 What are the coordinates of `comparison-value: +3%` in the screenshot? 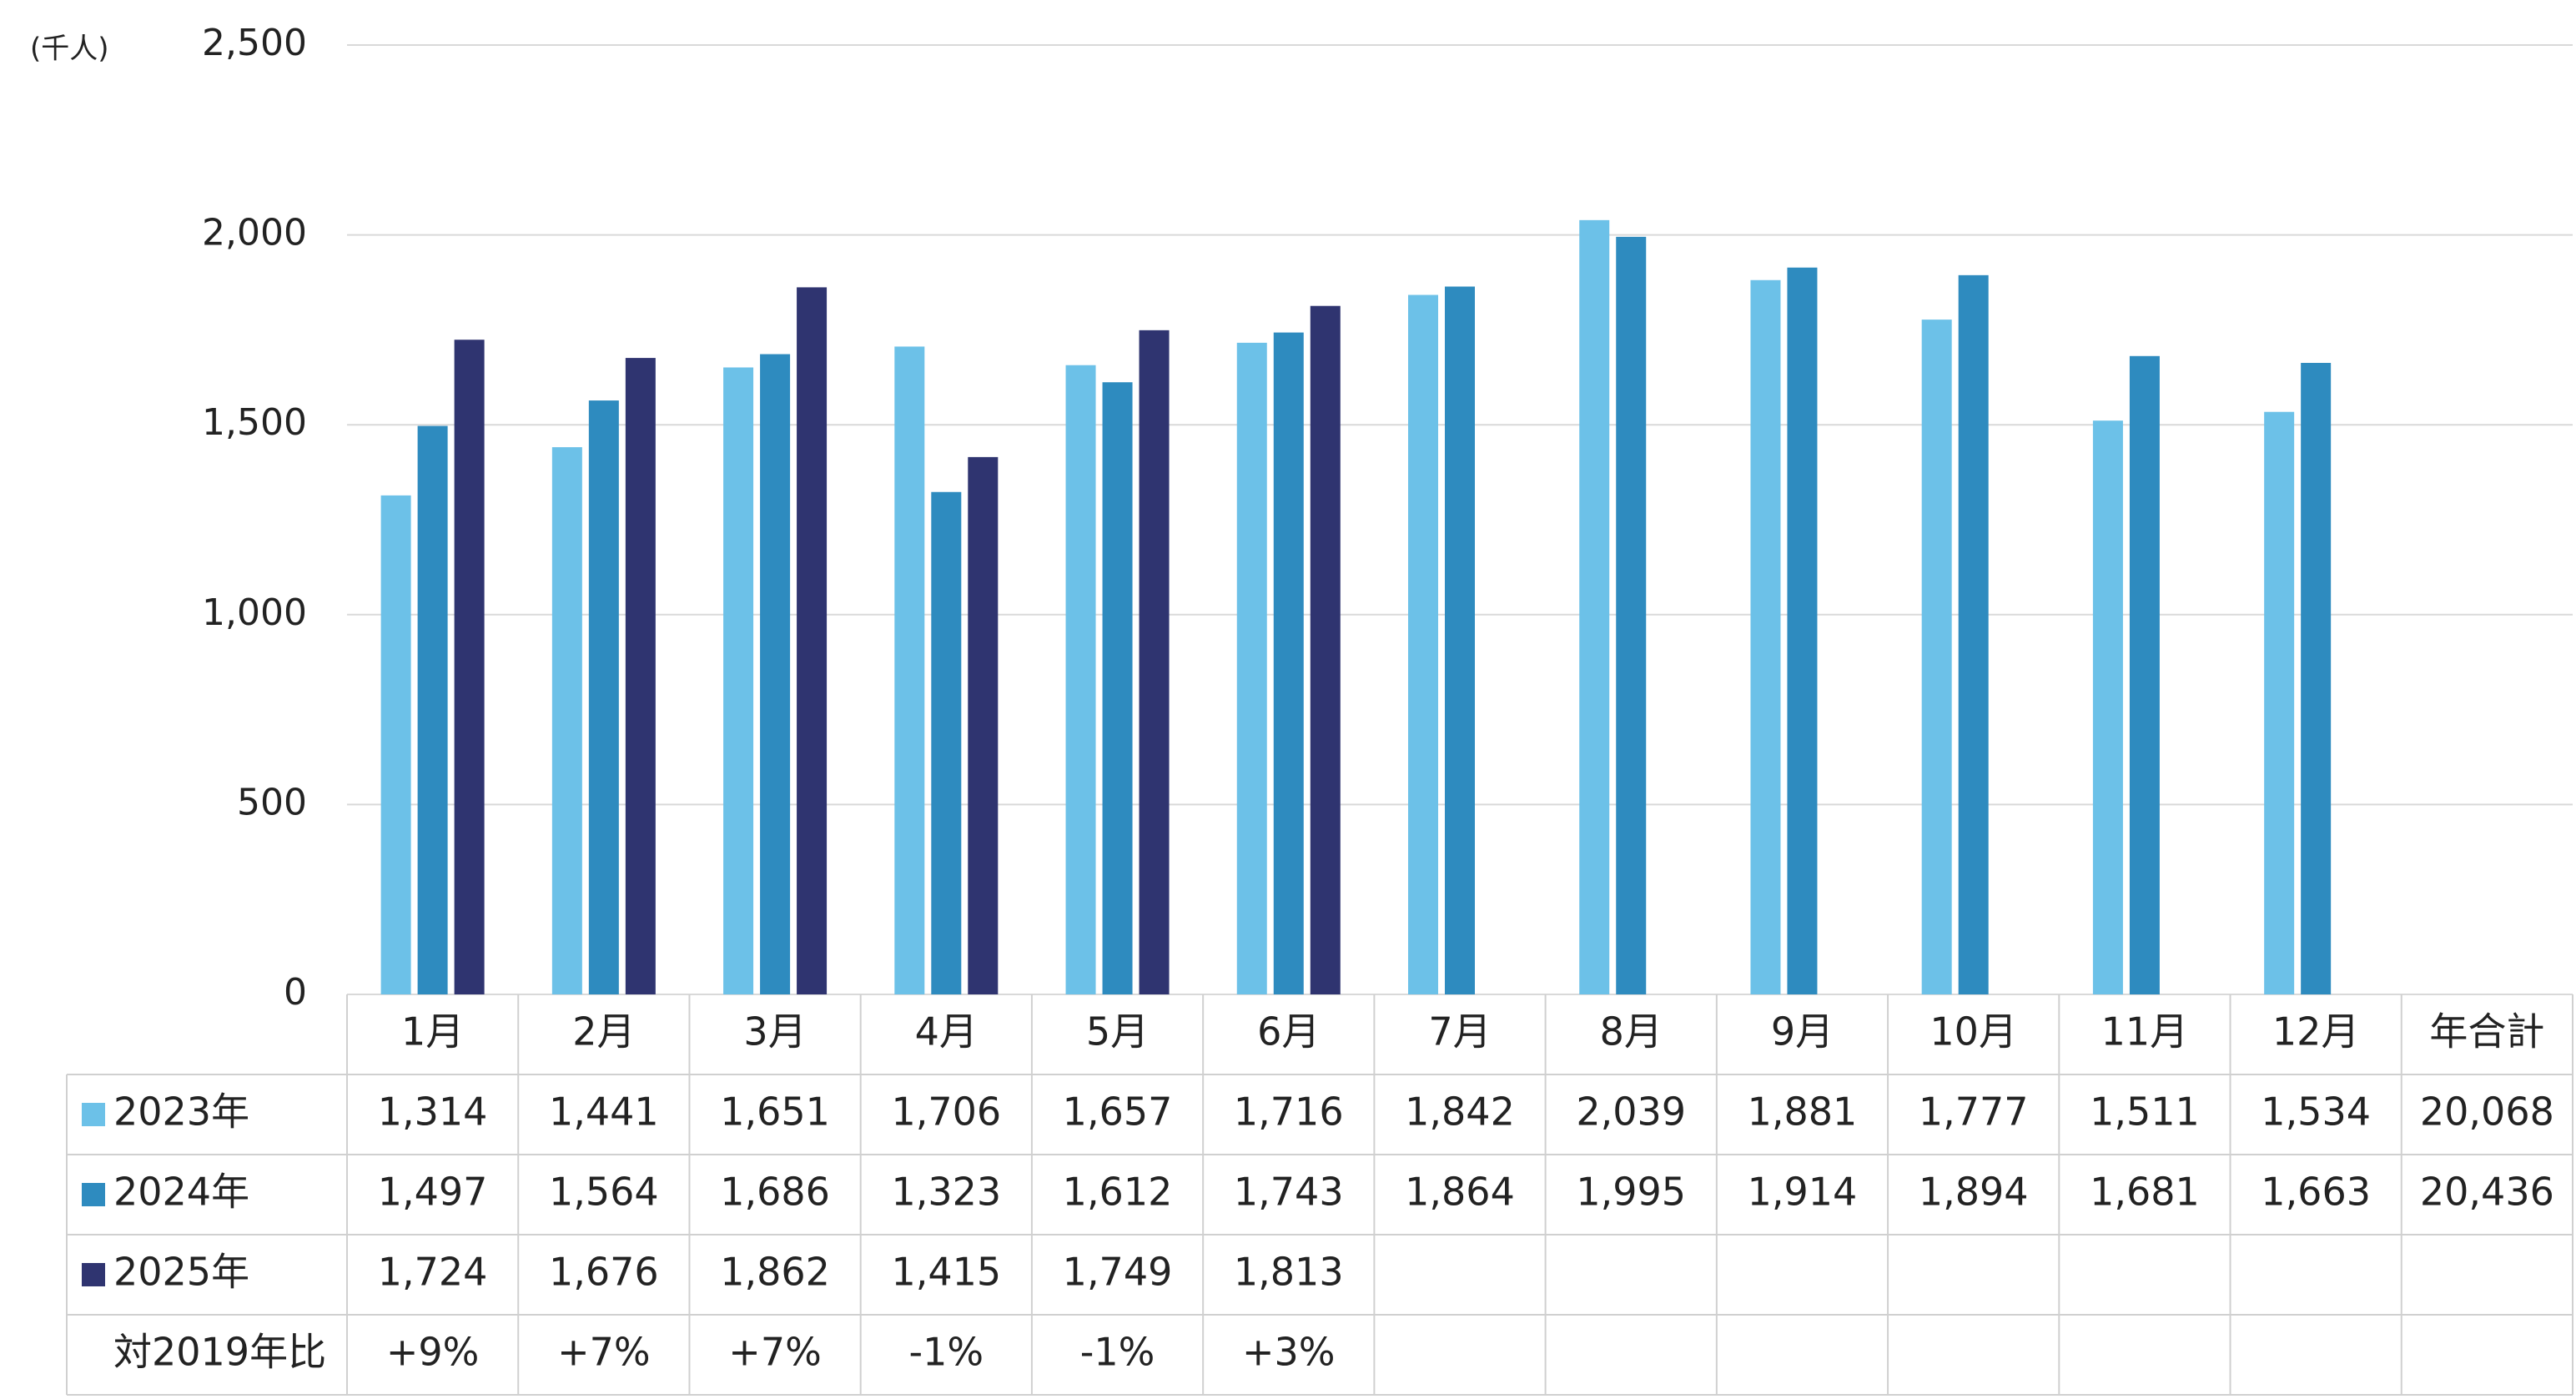 It's located at (1289, 1352).